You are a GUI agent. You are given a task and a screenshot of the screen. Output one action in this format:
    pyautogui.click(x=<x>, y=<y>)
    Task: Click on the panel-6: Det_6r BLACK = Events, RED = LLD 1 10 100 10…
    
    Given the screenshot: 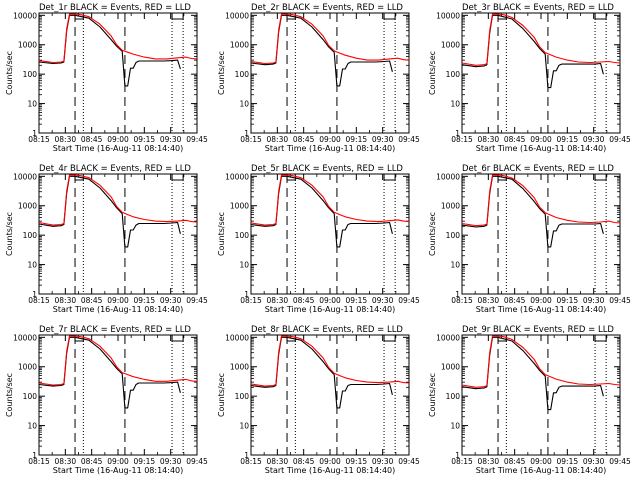 What is the action you would take?
    pyautogui.click(x=529, y=239)
    